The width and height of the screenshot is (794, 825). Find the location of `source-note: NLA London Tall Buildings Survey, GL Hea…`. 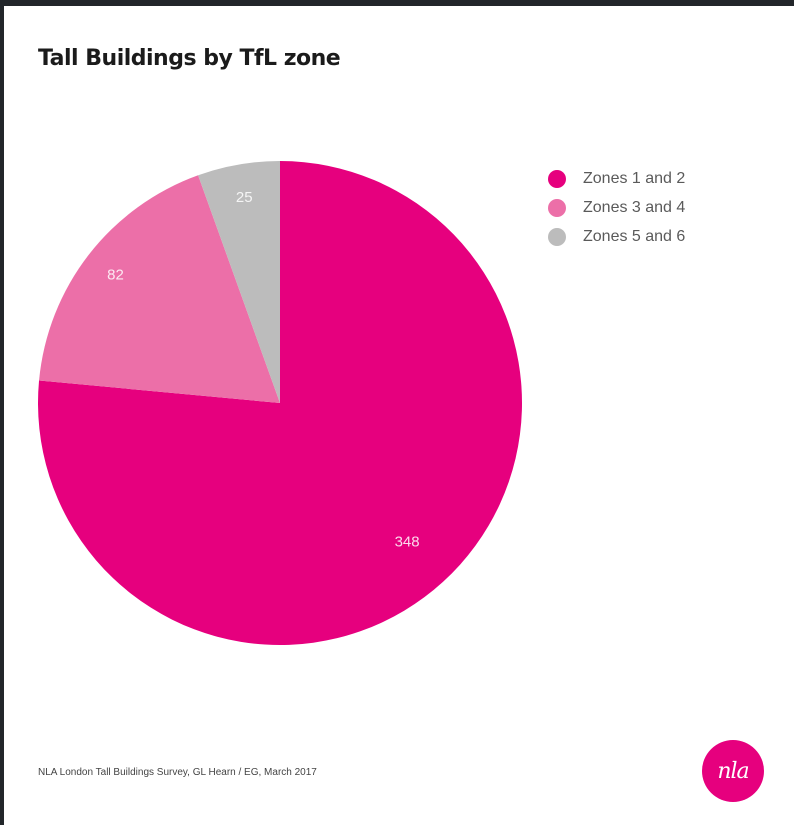

source-note: NLA London Tall Buildings Survey, GL Hea… is located at coordinates (177, 772).